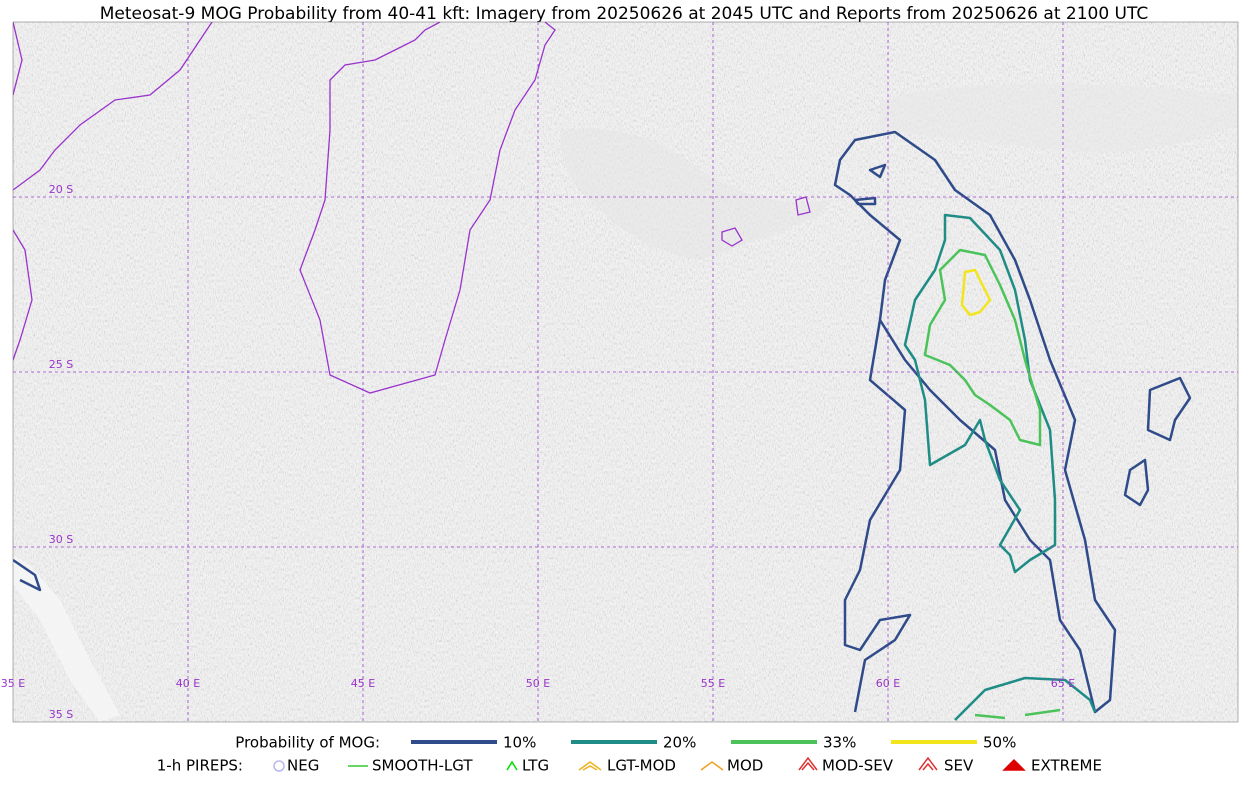 The image size is (1250, 786). What do you see at coordinates (427, 208) in the screenshot?
I see `madagascar` at bounding box center [427, 208].